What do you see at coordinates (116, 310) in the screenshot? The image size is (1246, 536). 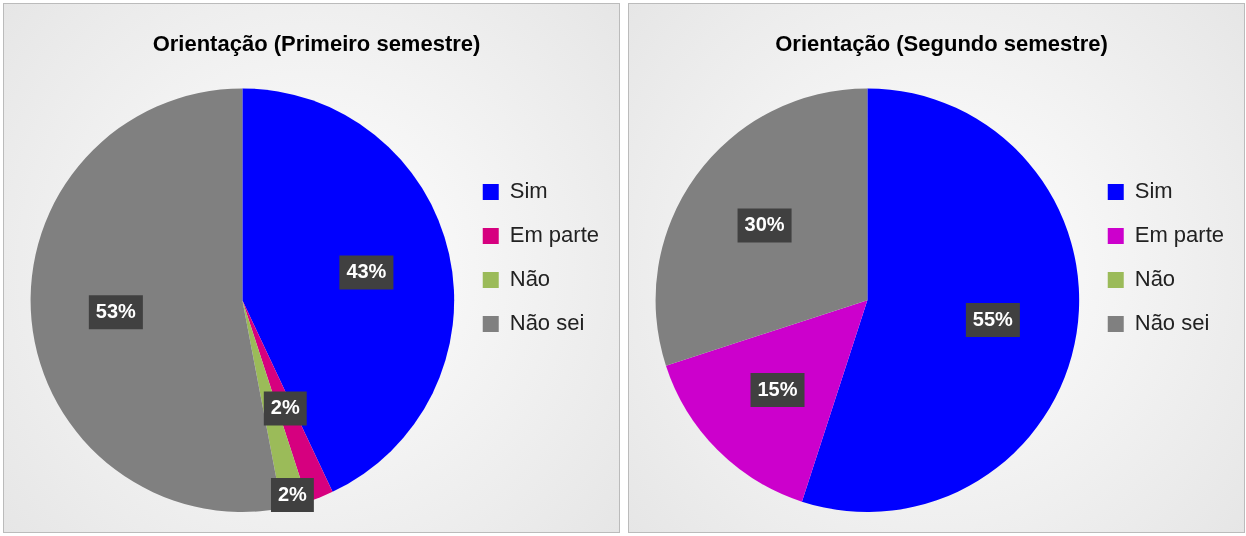 I see `data-label: 53%` at bounding box center [116, 310].